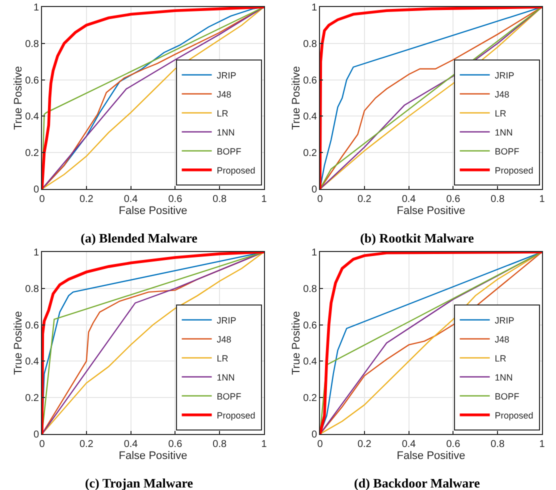  Describe the element at coordinates (139, 483) in the screenshot. I see `text: (c) Trojan Malware` at that location.